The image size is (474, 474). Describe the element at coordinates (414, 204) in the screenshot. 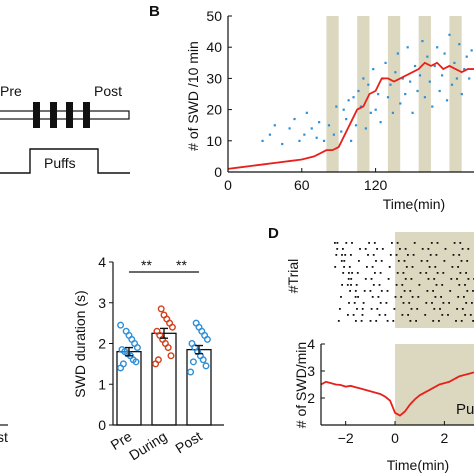

I see `panel-b-x-axis-label: Time(min)` at that location.